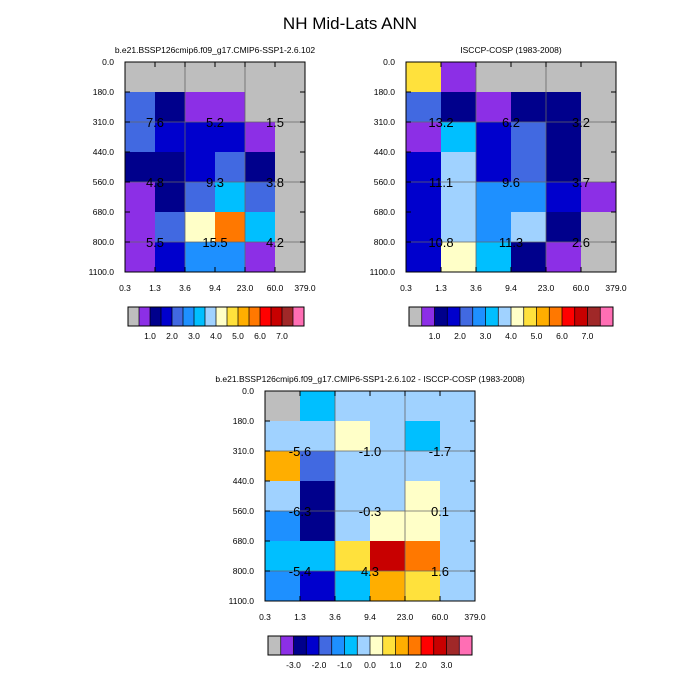  What do you see at coordinates (511, 182) in the screenshot?
I see `cell-annotation: 9.6` at bounding box center [511, 182].